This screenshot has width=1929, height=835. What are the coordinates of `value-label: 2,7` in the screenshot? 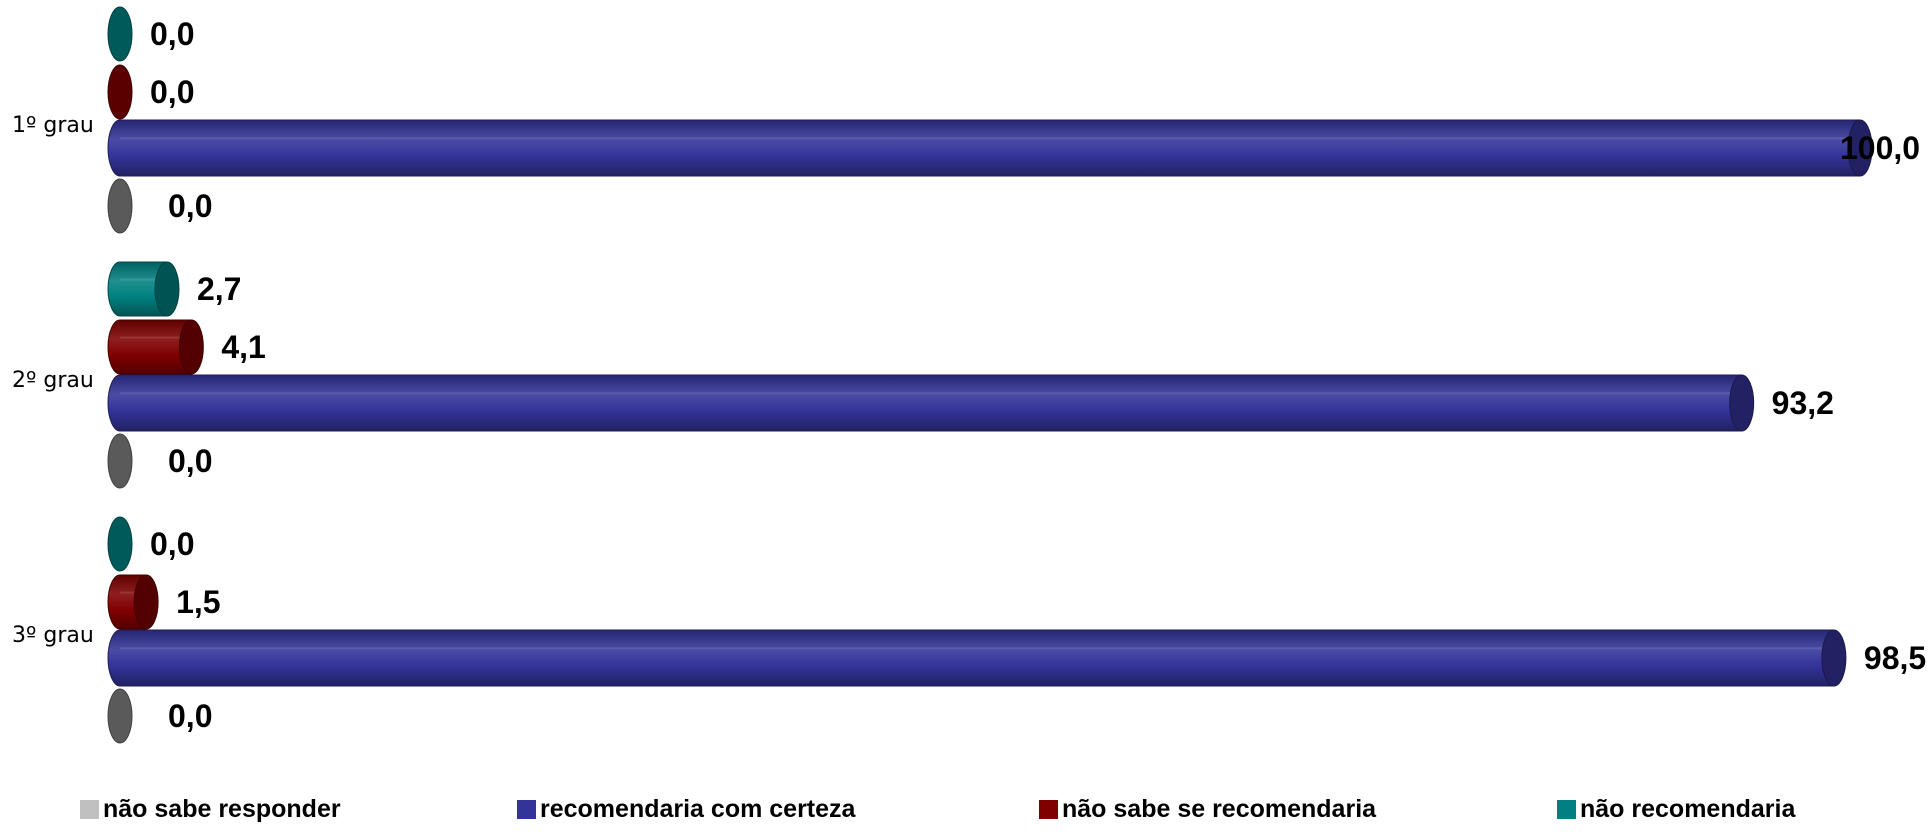 It's located at (219, 289).